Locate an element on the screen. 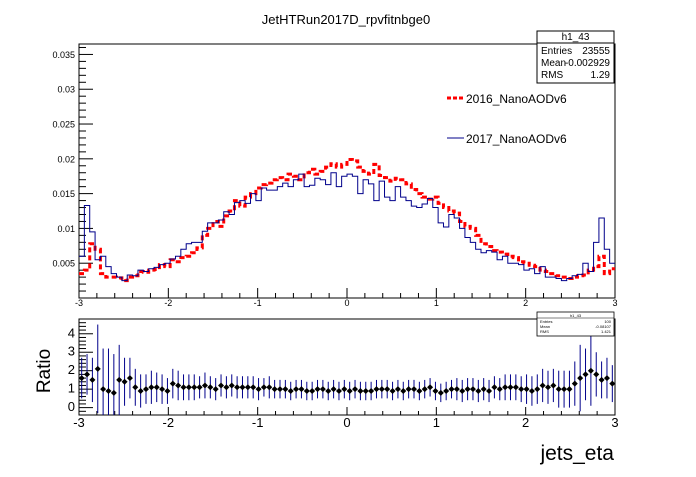 This screenshot has width=696, height=477. ratio-y-axis: 0 1 2 3 4 is located at coordinates (80, 367).